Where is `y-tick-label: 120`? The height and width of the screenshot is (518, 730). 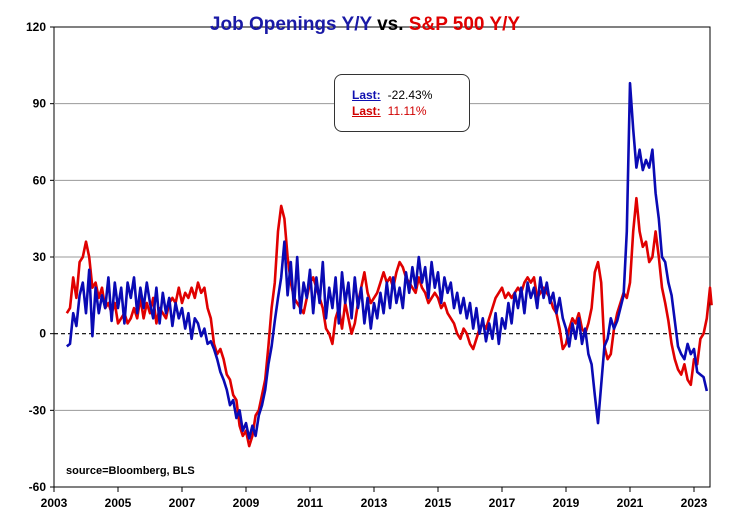 y-tick-label: 120 is located at coordinates (36, 27).